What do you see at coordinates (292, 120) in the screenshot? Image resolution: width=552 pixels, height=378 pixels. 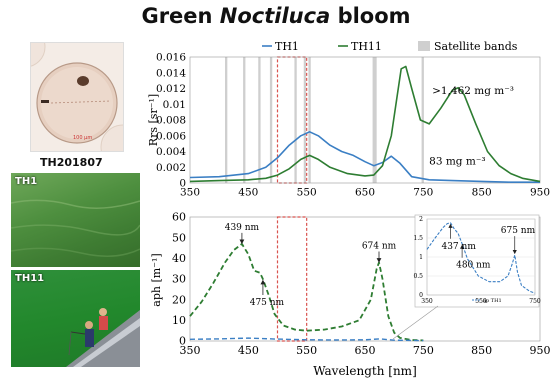 I see `rrs-highlight-box` at bounding box center [292, 120].